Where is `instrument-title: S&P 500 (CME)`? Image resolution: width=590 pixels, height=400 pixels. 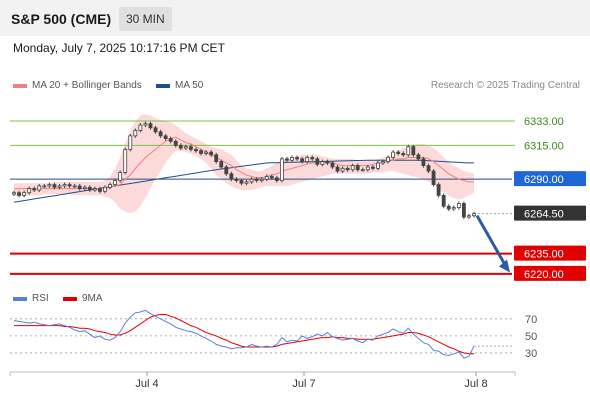 instrument-title: S&P 500 (CME) is located at coordinates (61, 19).